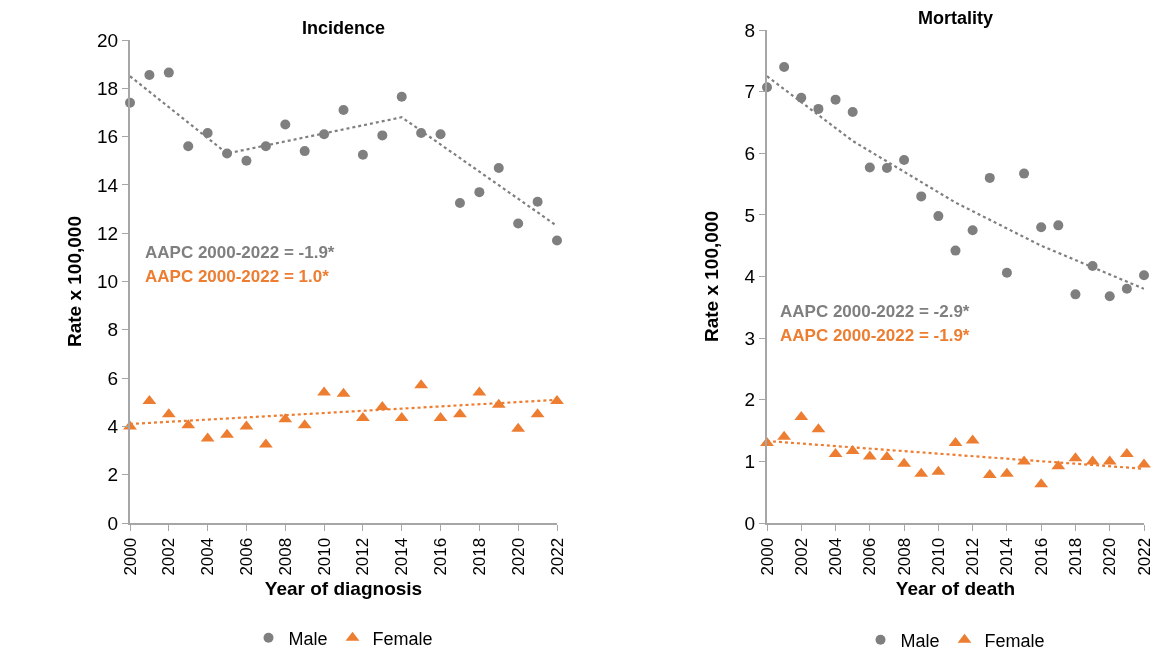  What do you see at coordinates (108, 185) in the screenshot?
I see `y-tick-label: 14` at bounding box center [108, 185].